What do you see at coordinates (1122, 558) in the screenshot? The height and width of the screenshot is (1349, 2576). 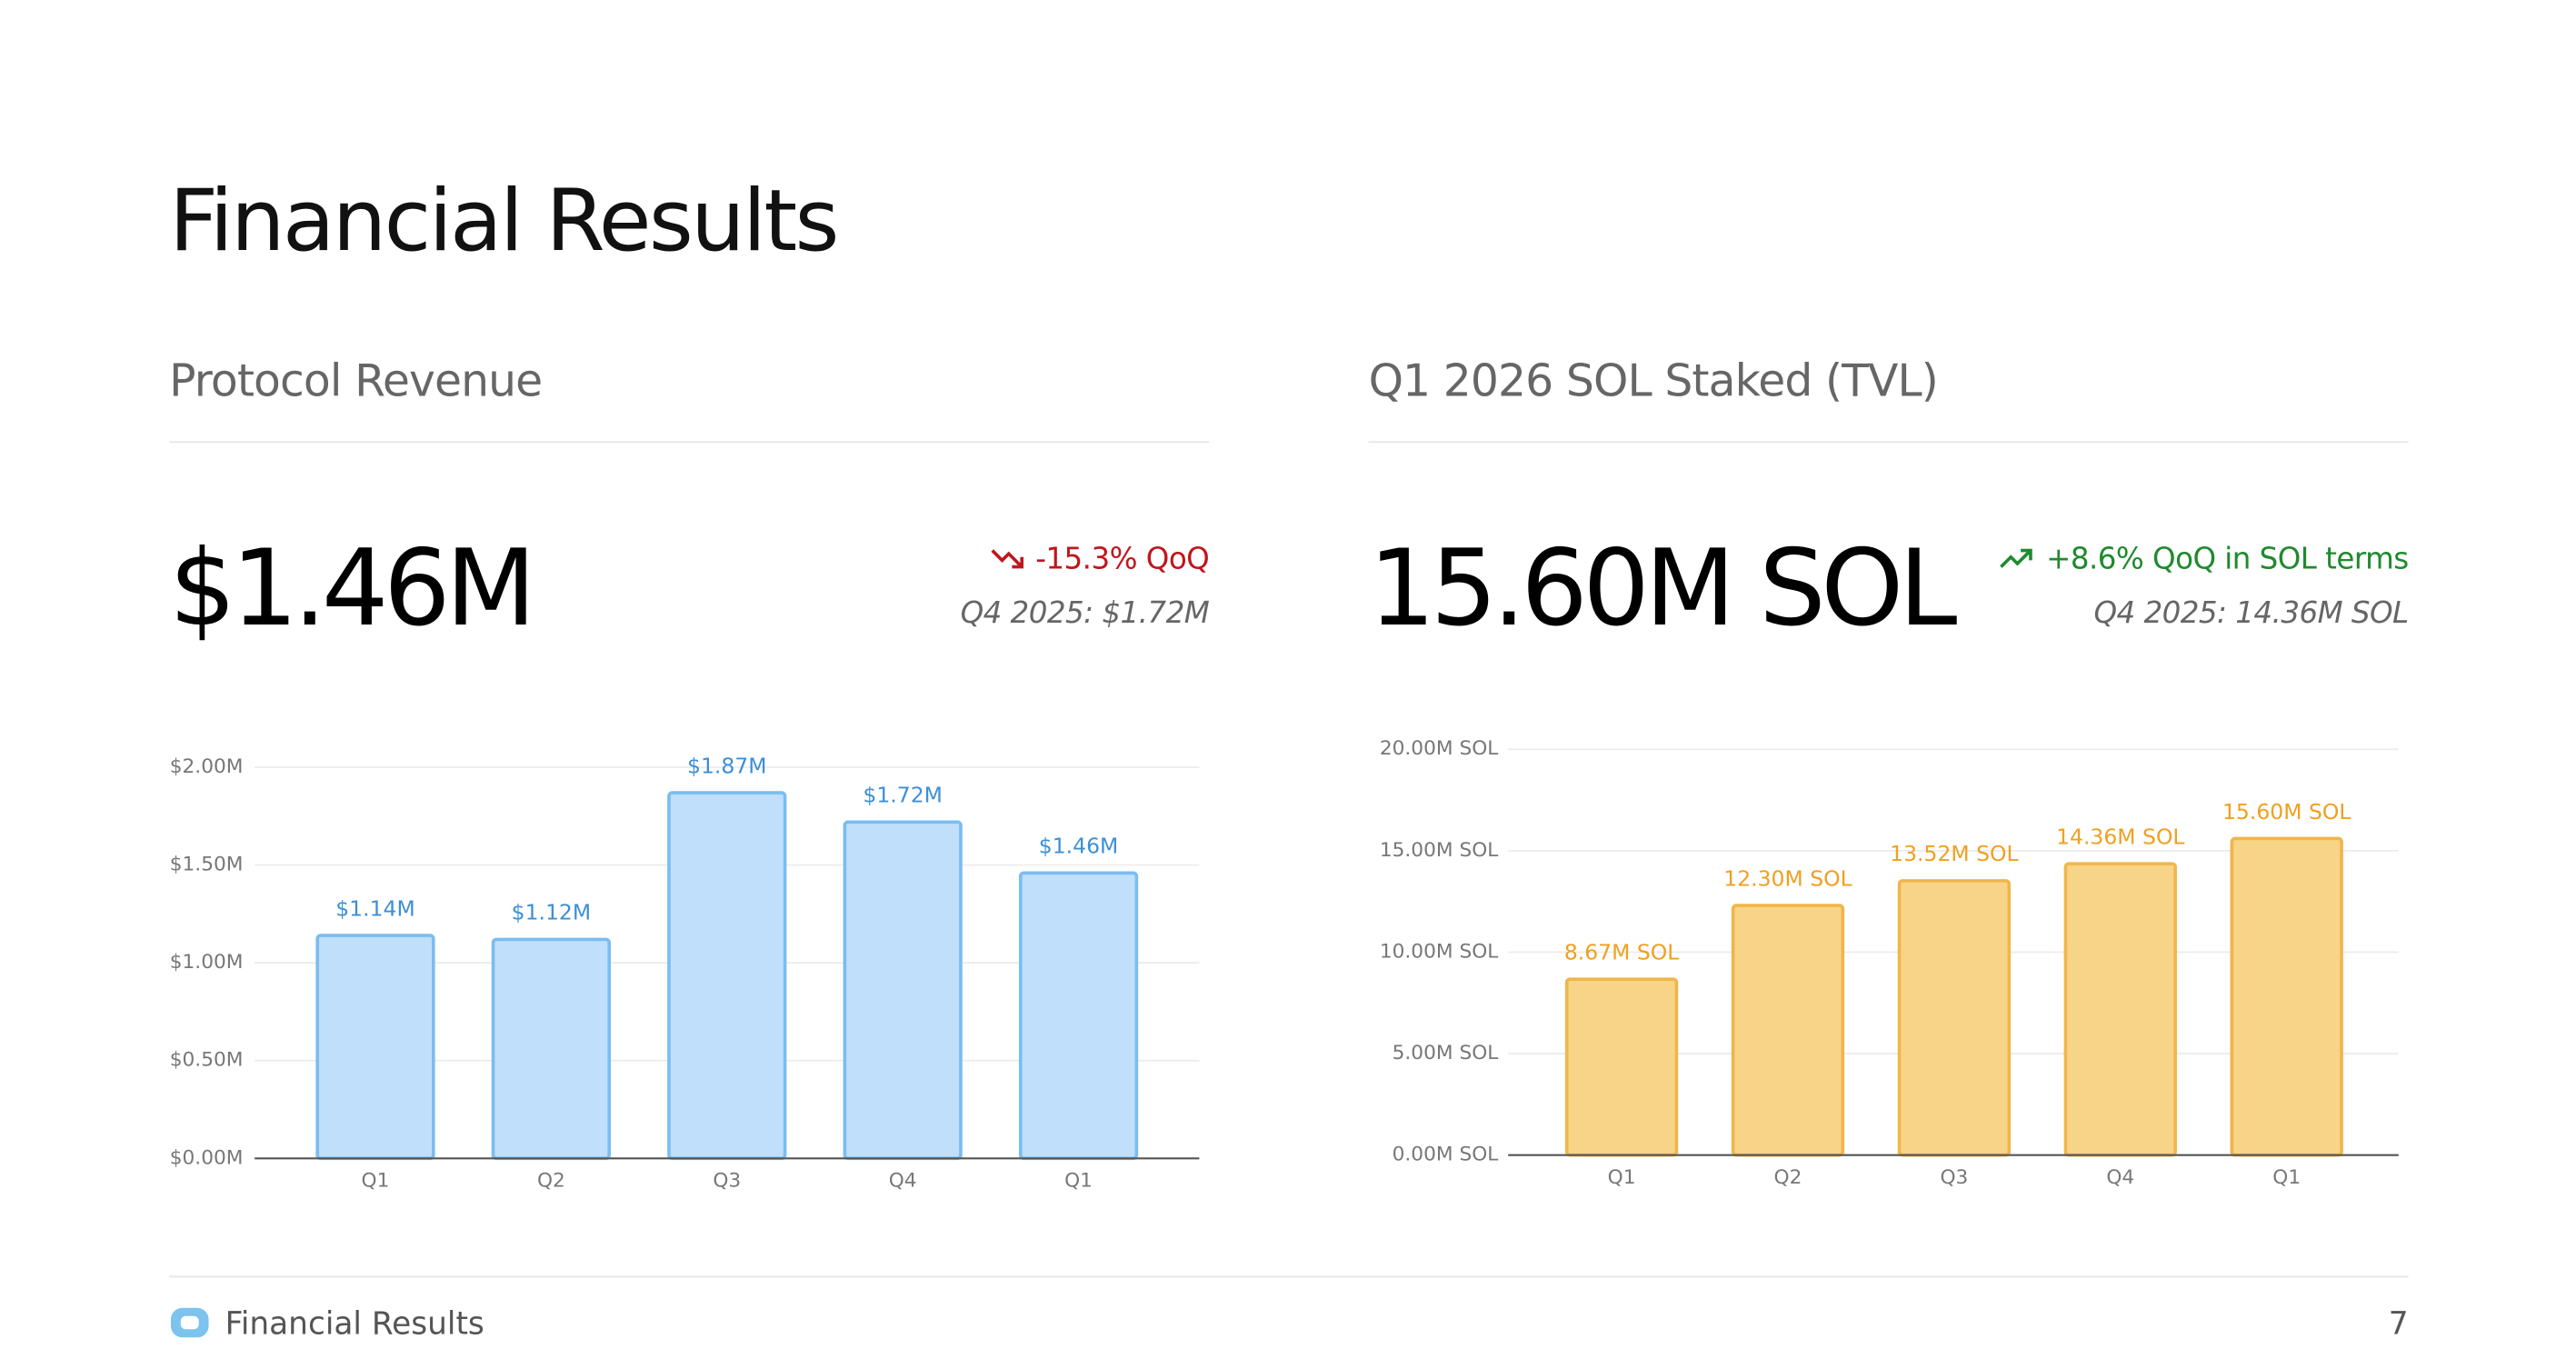 I see `change: -15.3% QoQ` at bounding box center [1122, 558].